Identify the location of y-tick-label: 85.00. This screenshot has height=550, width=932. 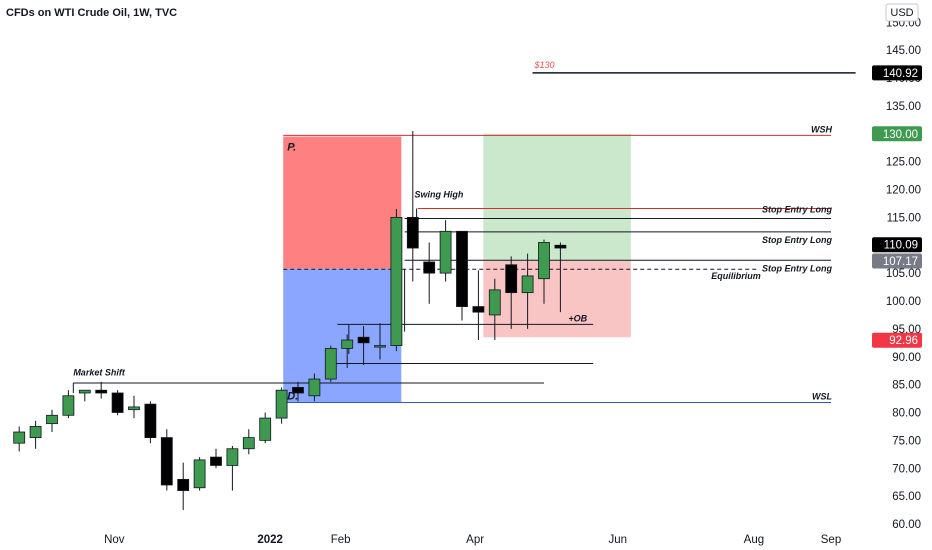
(906, 386).